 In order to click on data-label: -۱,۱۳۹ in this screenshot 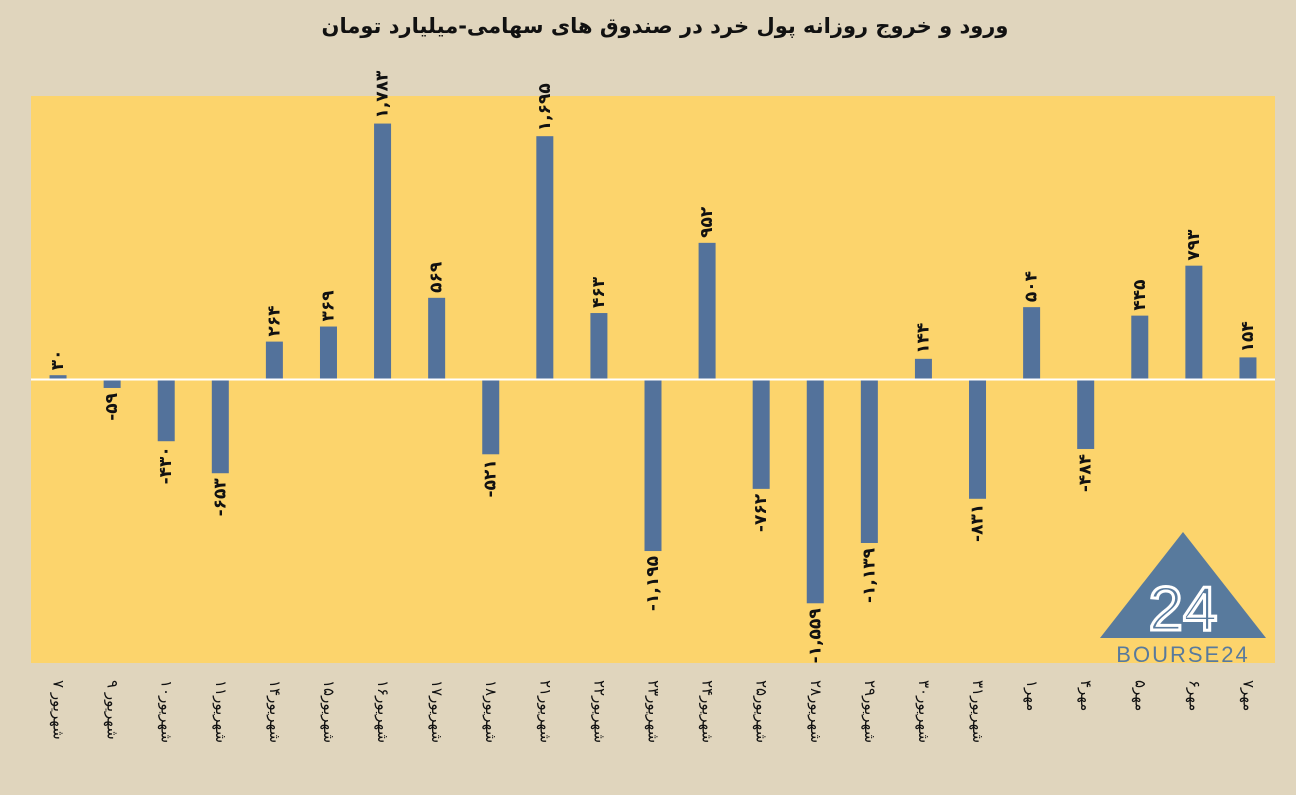, I will do `click(869, 575)`.